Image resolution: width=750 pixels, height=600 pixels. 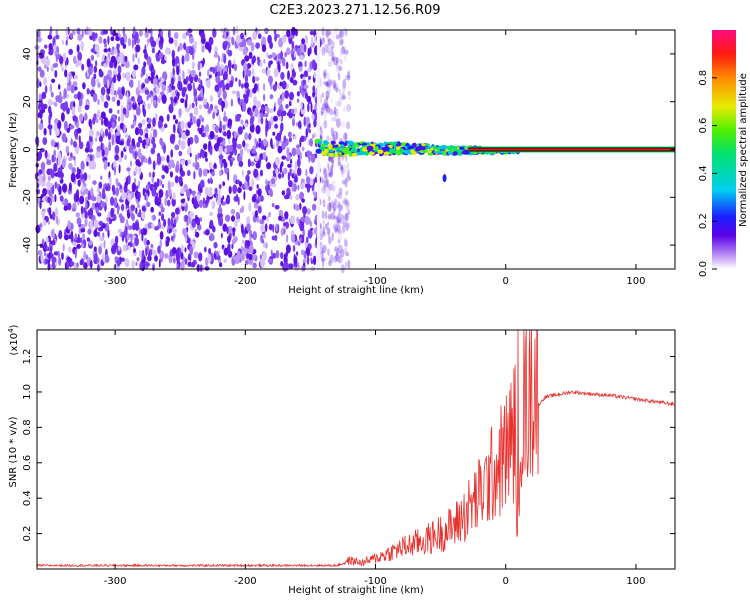 What do you see at coordinates (27, 463) in the screenshot?
I see `snr-y-tick-label: 0.6` at bounding box center [27, 463].